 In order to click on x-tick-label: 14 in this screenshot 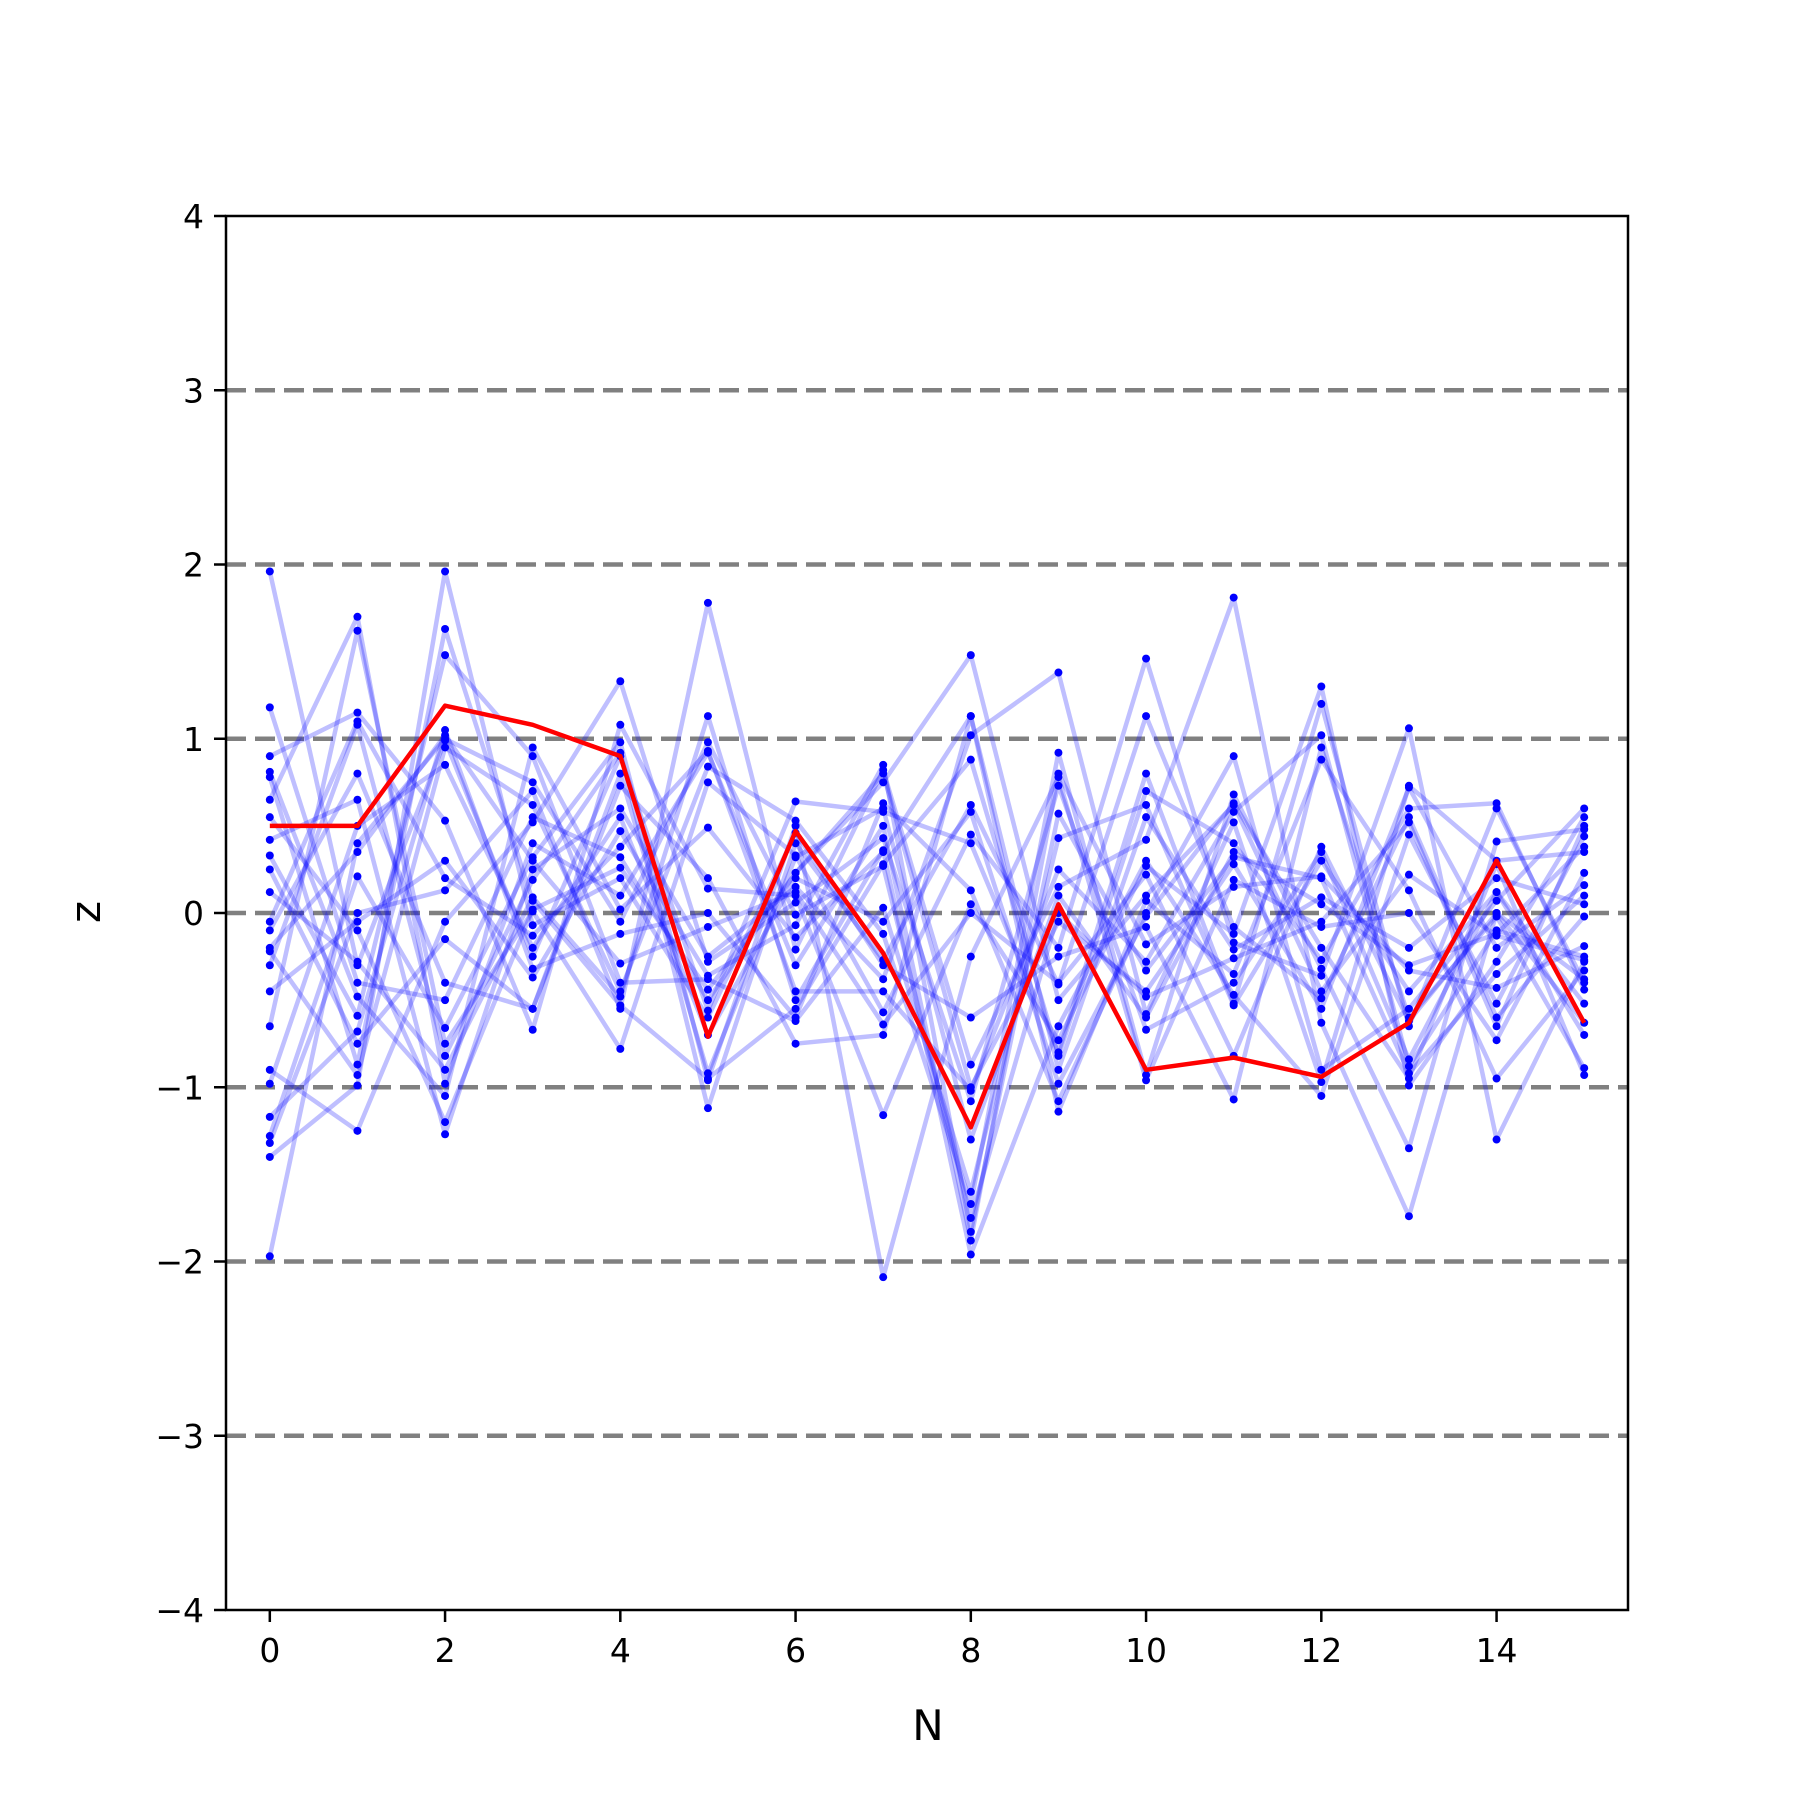, I will do `click(1497, 1650)`.